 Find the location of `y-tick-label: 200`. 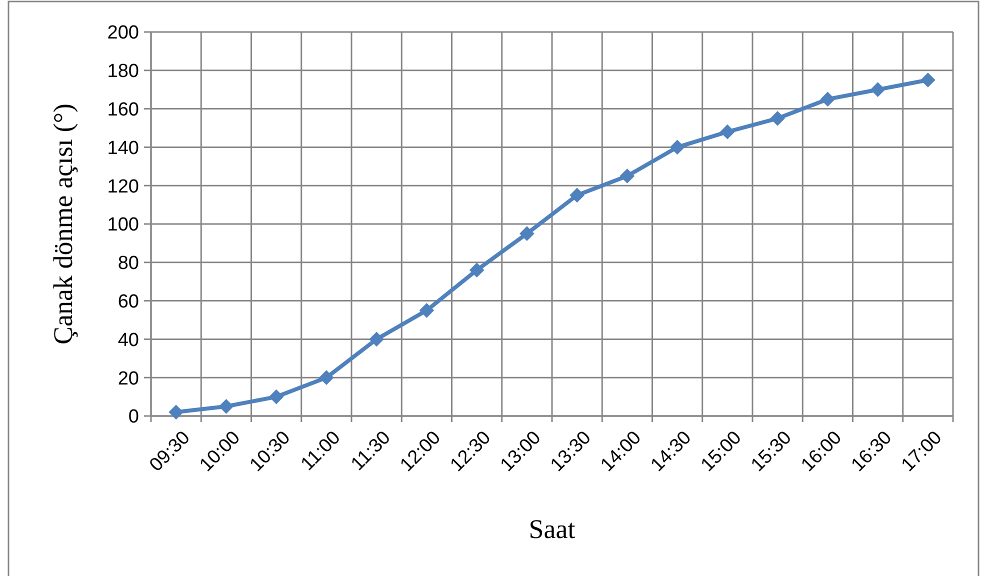

y-tick-label: 200 is located at coordinates (123, 33).